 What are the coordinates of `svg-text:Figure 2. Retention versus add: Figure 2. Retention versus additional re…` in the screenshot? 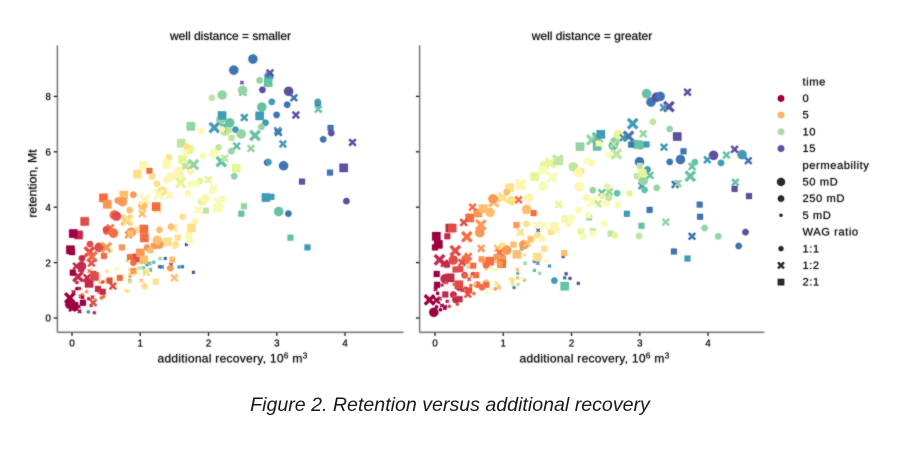 It's located at (450, 405).